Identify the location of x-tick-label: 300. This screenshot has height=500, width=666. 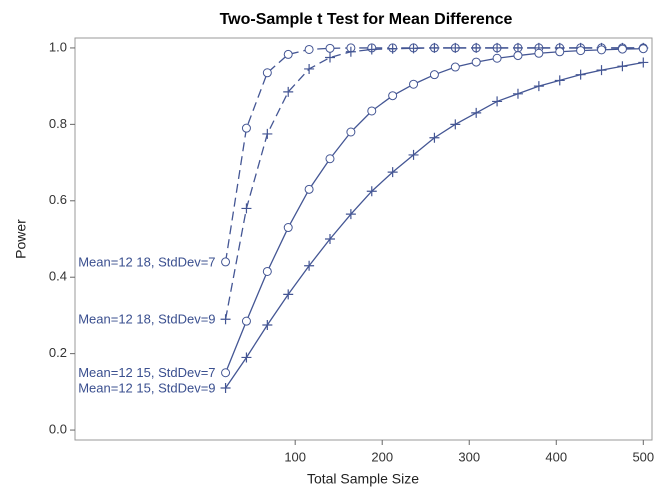
(469, 456).